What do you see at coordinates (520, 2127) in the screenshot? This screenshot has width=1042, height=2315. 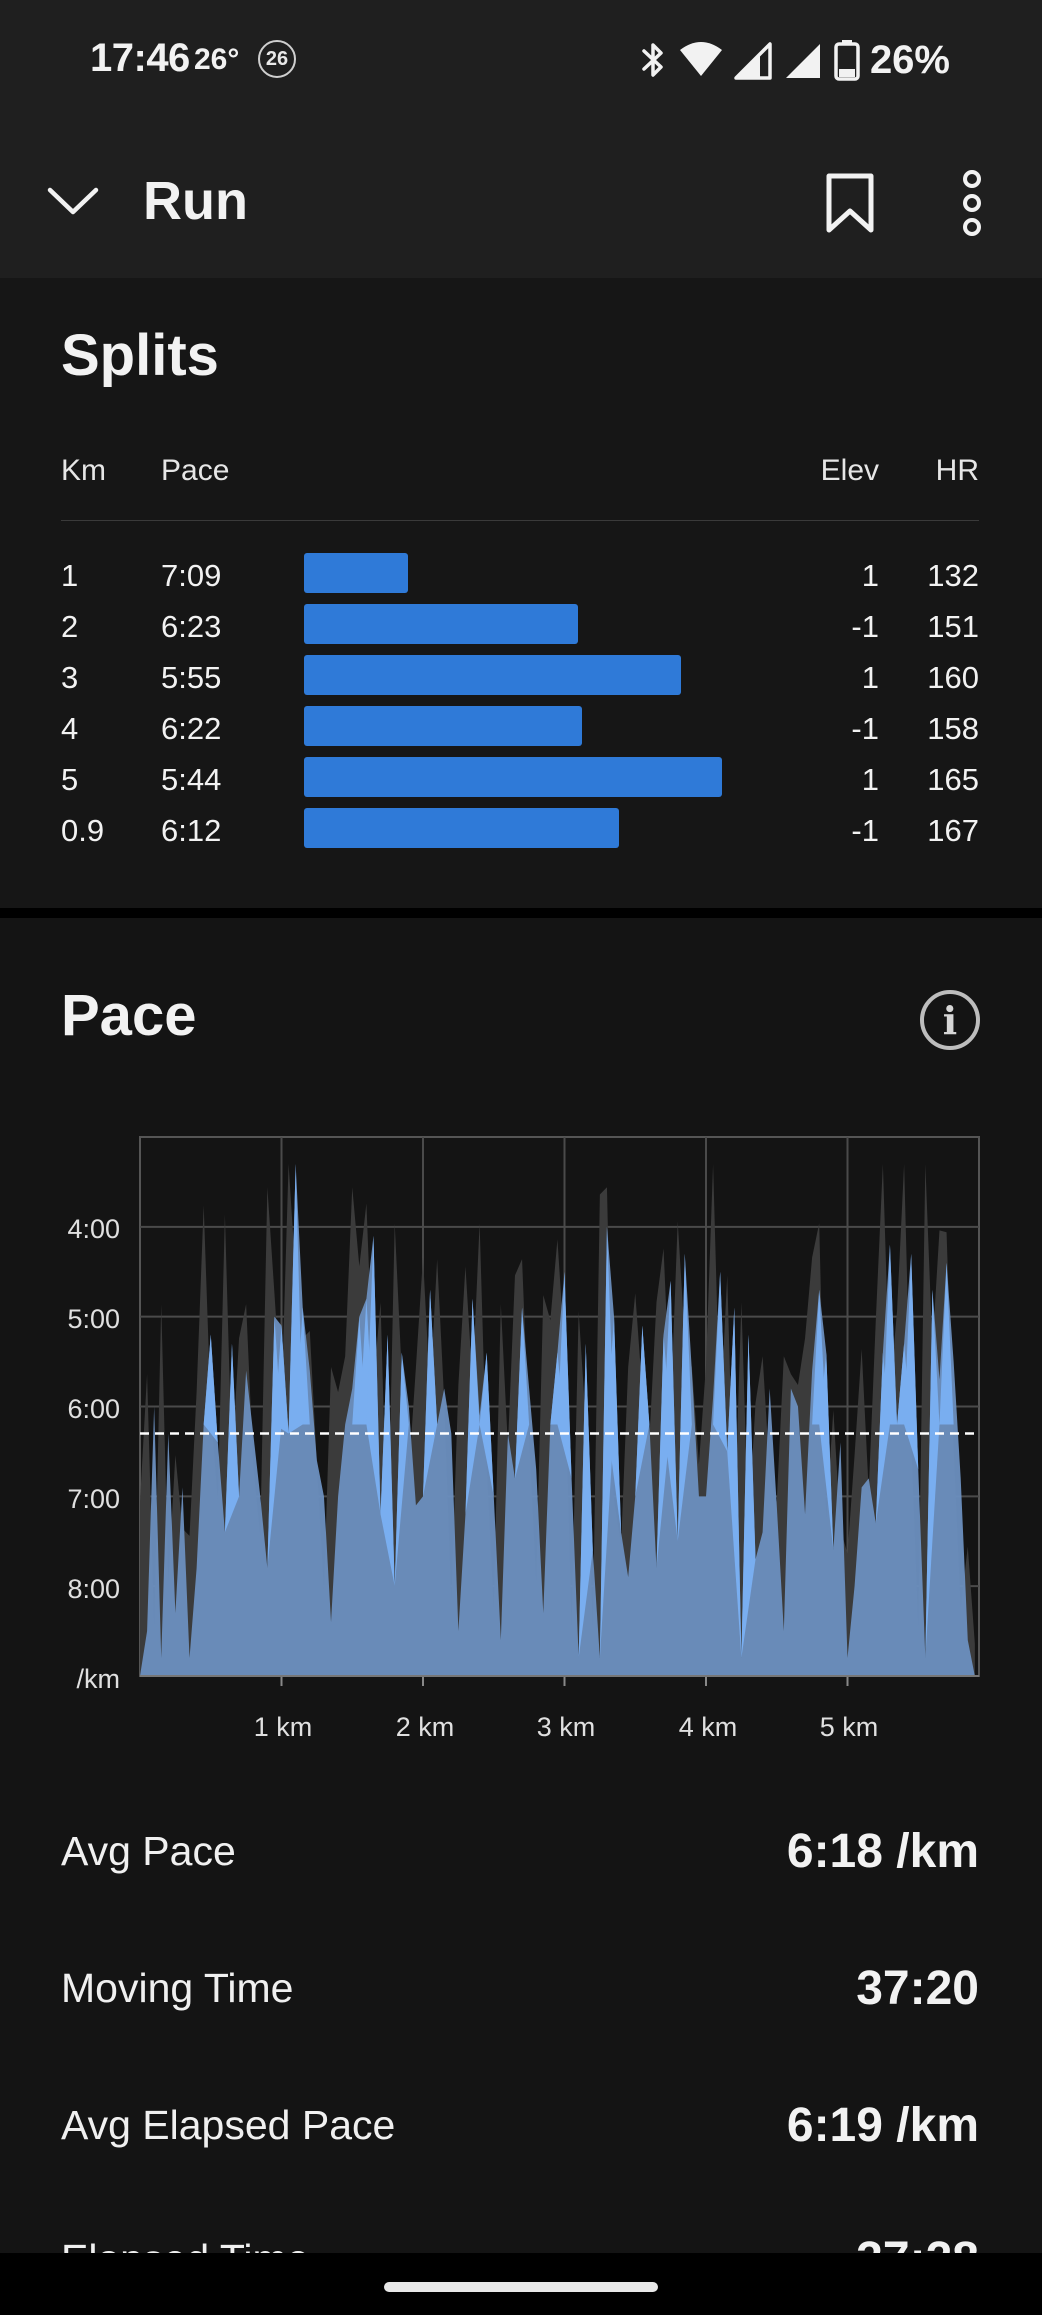 I see `stat-avg-elapsed-pace: Avg Elapsed Pace 6:19 /km` at bounding box center [520, 2127].